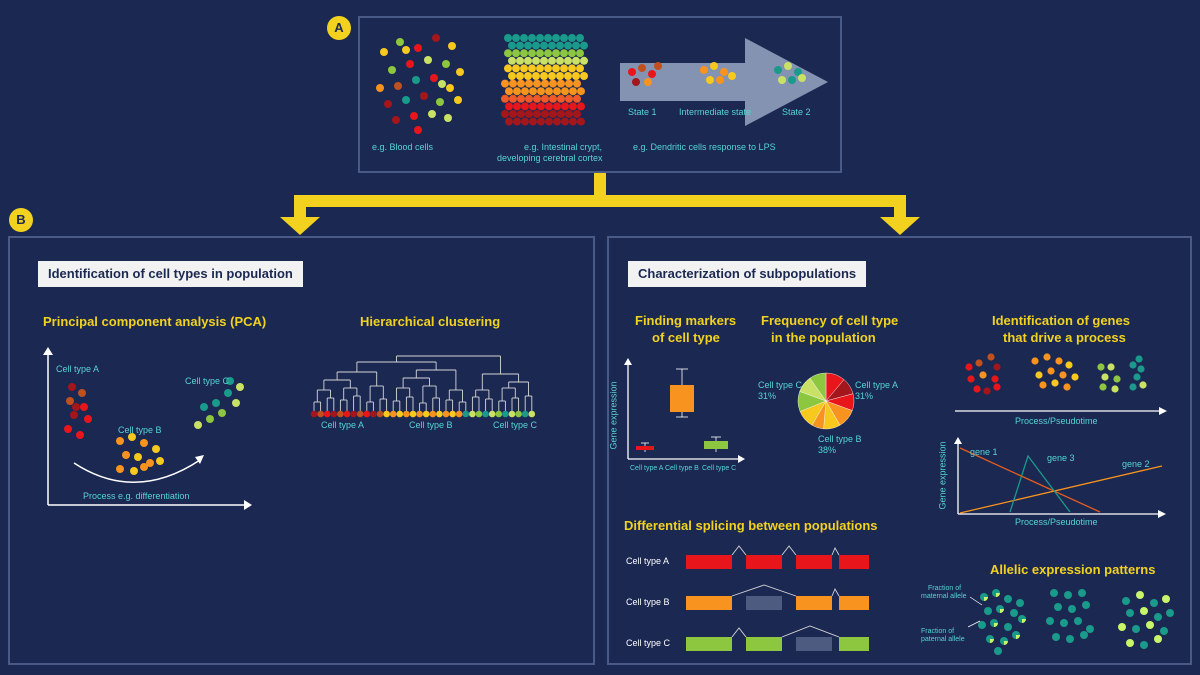 This screenshot has width=1200, height=675. I want to click on exon-c2, so click(764, 644).